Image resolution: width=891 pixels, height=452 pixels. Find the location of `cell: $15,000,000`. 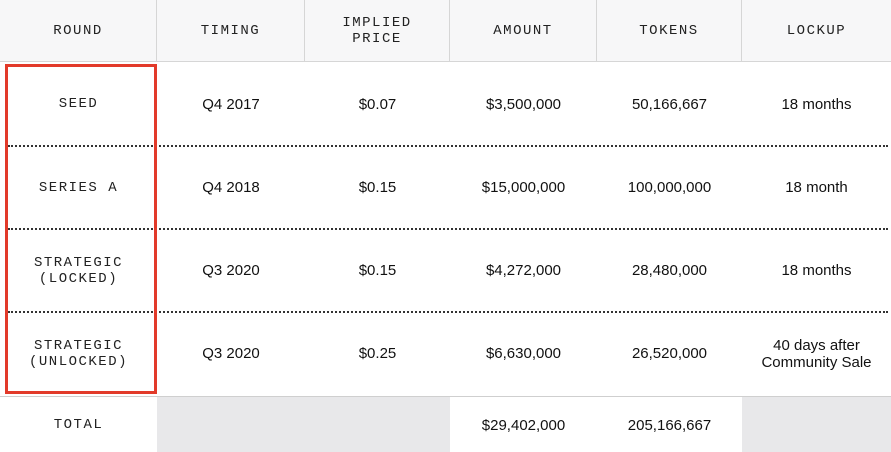

cell: $15,000,000 is located at coordinates (523, 187).